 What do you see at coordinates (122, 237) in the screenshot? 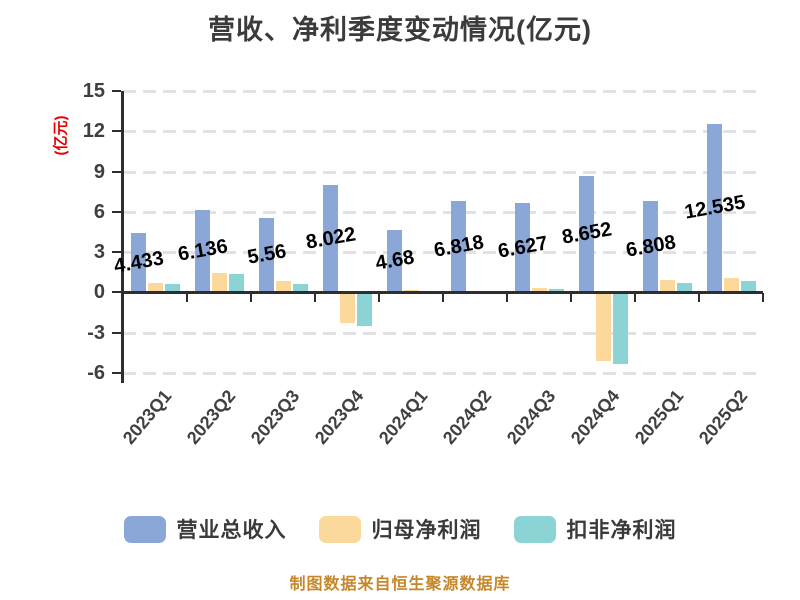
I see `y-axis-line` at bounding box center [122, 237].